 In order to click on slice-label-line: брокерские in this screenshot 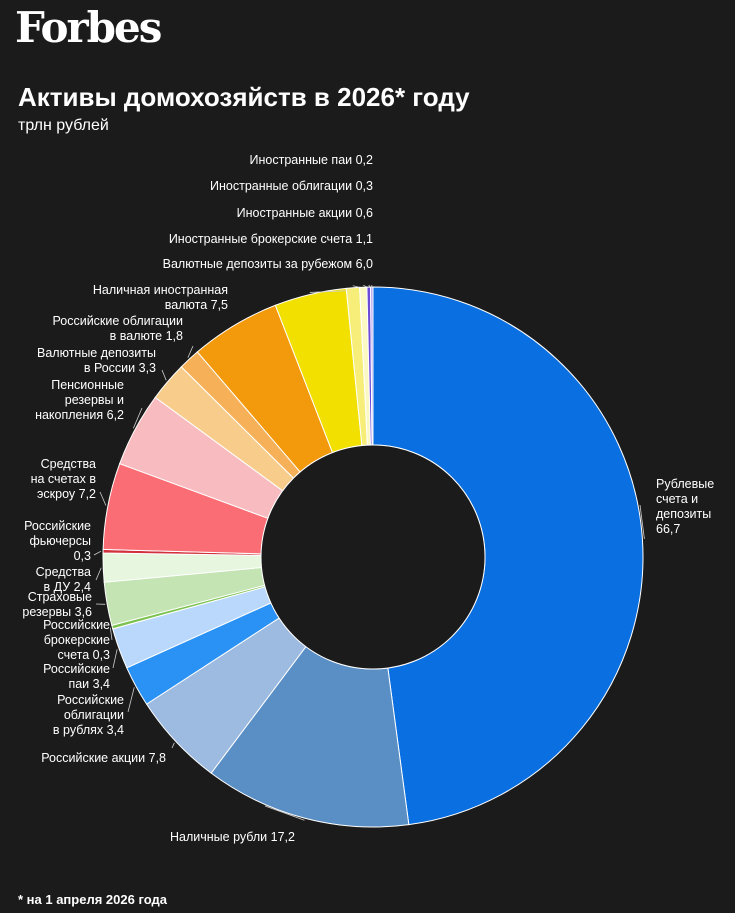, I will do `click(77, 640)`.